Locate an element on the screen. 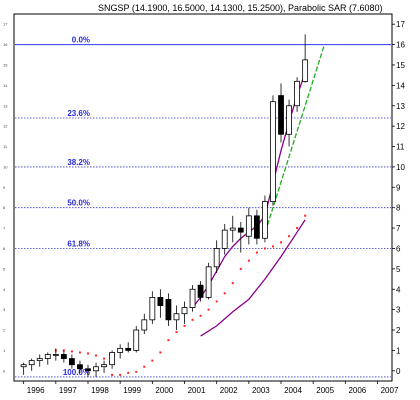 The height and width of the screenshot is (400, 420). fib-label: 23.6% is located at coordinates (78, 113).